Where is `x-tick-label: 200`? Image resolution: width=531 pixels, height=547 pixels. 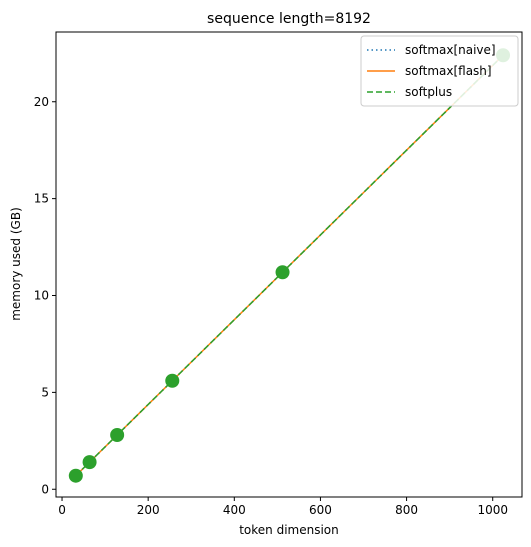 x-tick-label: 200 is located at coordinates (148, 510).